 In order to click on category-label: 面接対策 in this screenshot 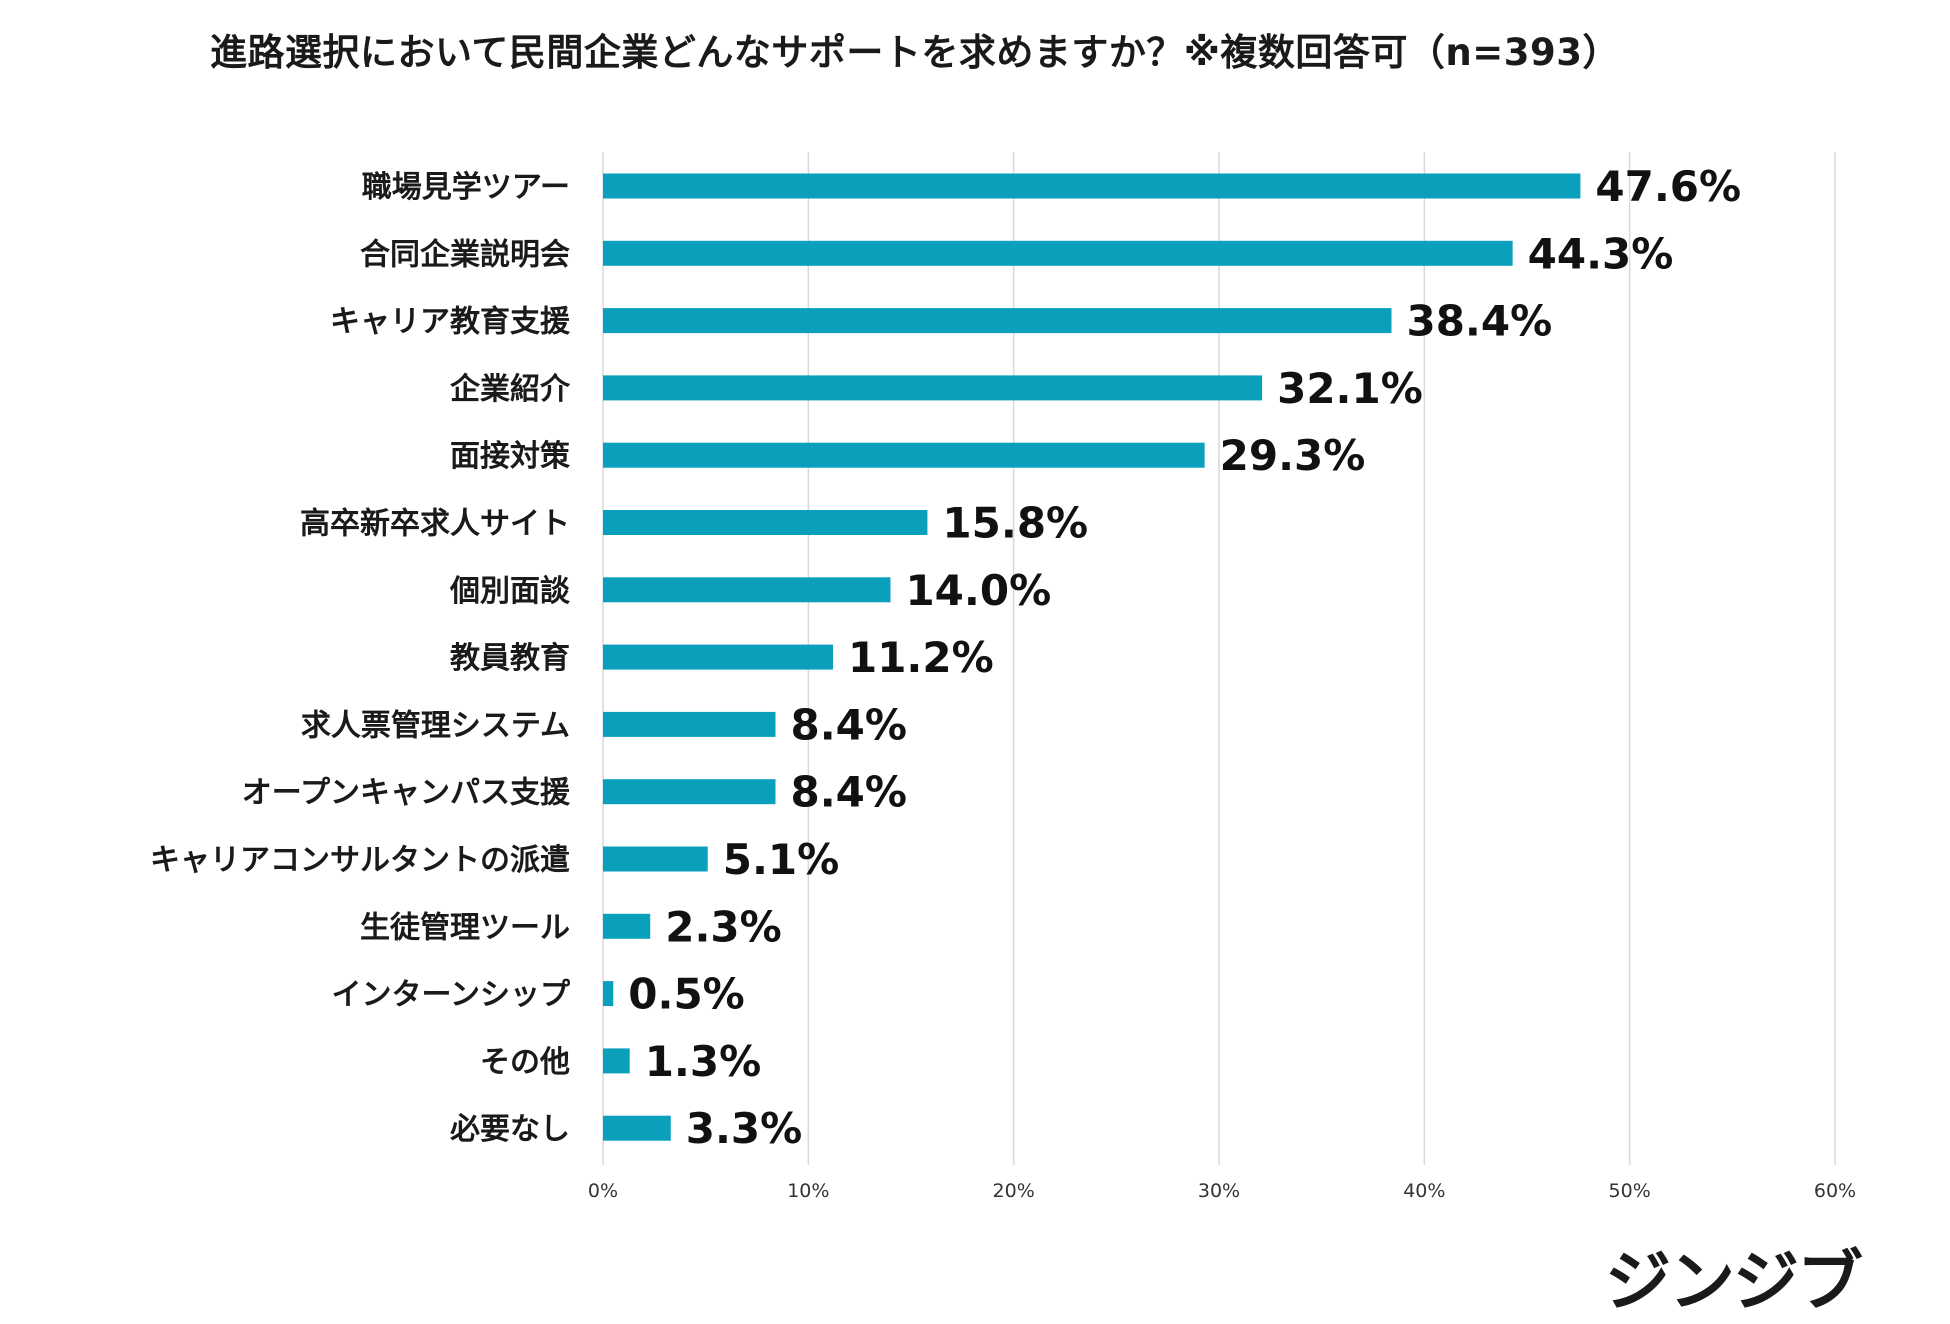, I will do `click(510, 456)`.